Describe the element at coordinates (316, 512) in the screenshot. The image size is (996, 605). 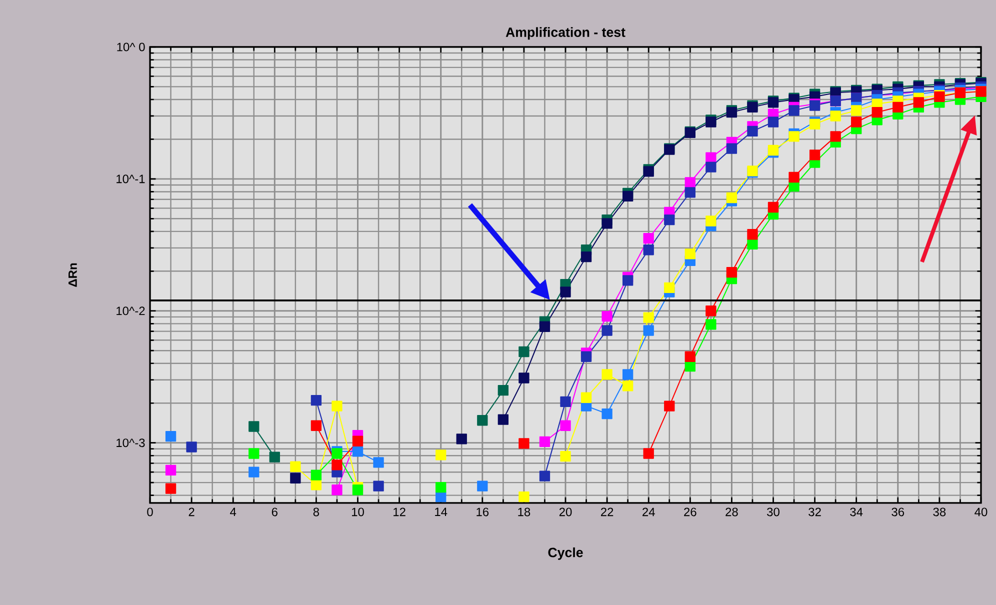
I see `x-tick-label: 8` at that location.